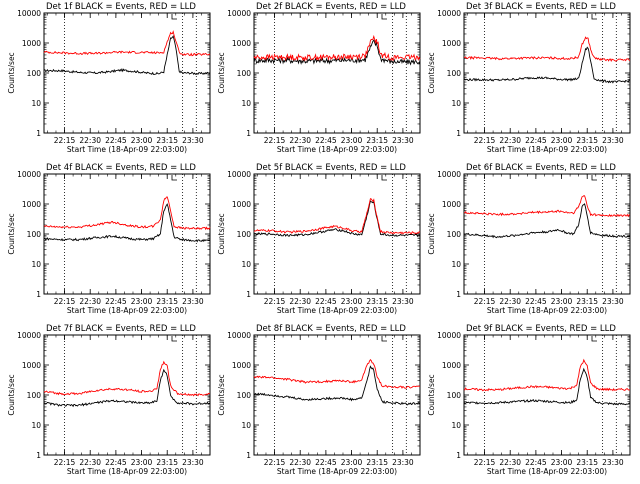 The height and width of the screenshot is (484, 640). I want to click on panel-title: Det 1f BLACK = Events, RED = LLD, so click(121, 7).